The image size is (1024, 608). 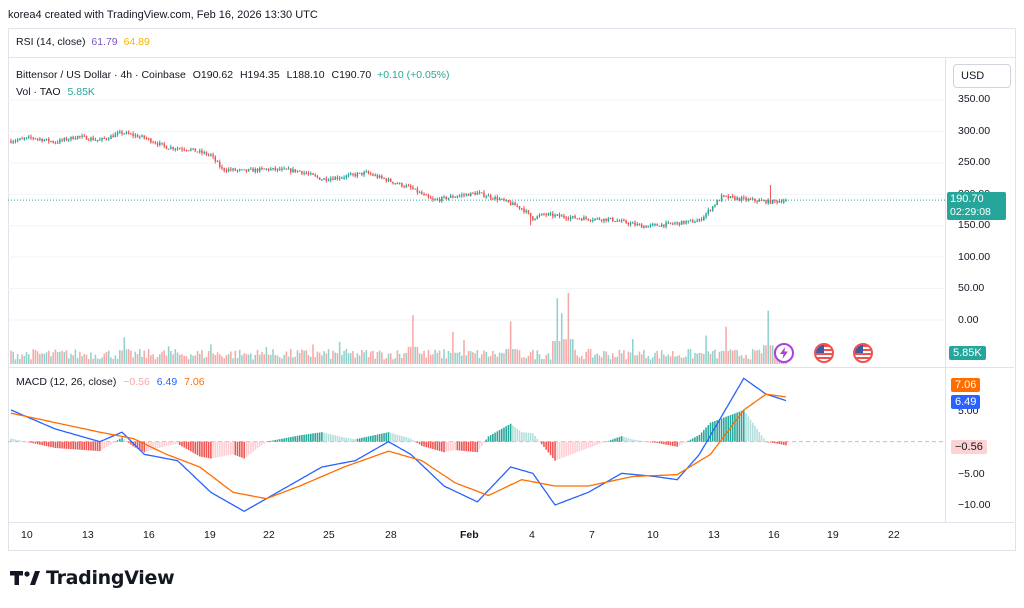 I want to click on lightning-icon, so click(x=784, y=353).